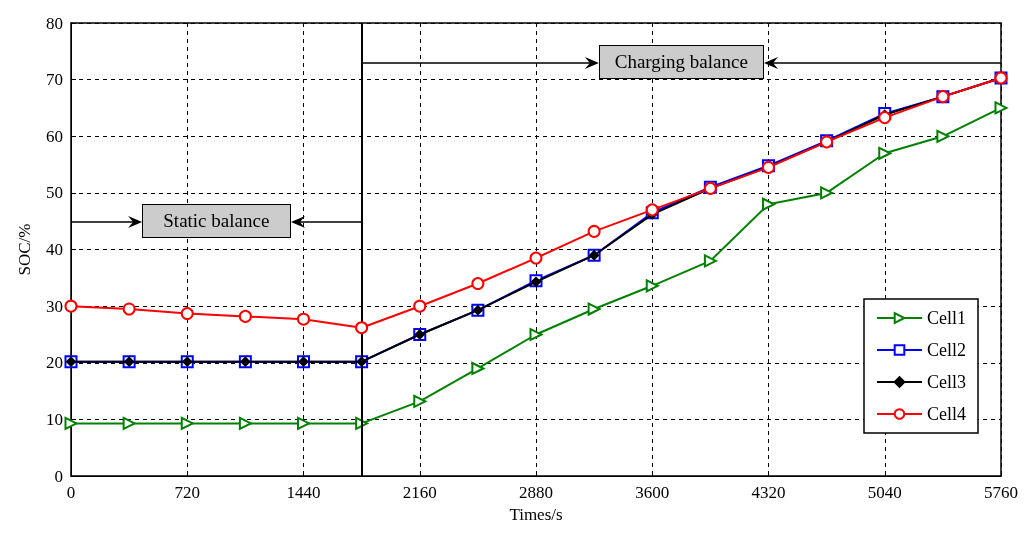 The width and height of the screenshot is (1031, 536). Describe the element at coordinates (71, 493) in the screenshot. I see `x-tick-label: 0` at that location.